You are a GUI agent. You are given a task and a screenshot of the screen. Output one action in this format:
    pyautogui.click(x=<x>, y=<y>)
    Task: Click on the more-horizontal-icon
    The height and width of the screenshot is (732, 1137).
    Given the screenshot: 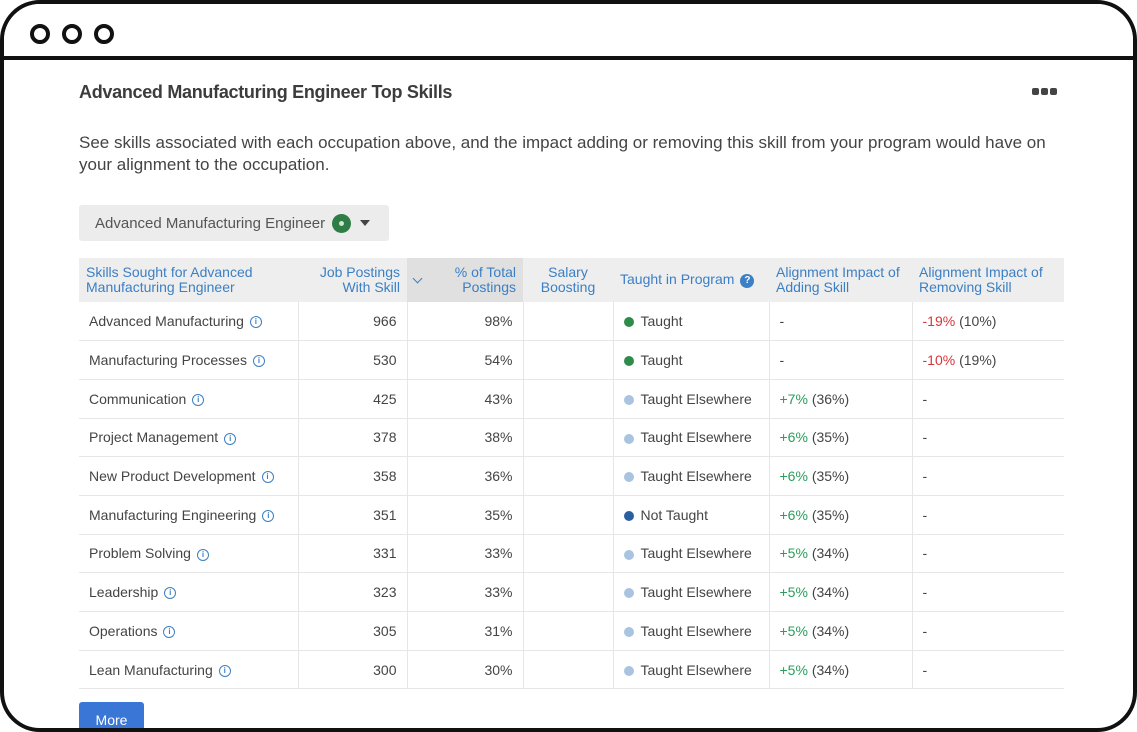 What is the action you would take?
    pyautogui.click(x=1046, y=92)
    